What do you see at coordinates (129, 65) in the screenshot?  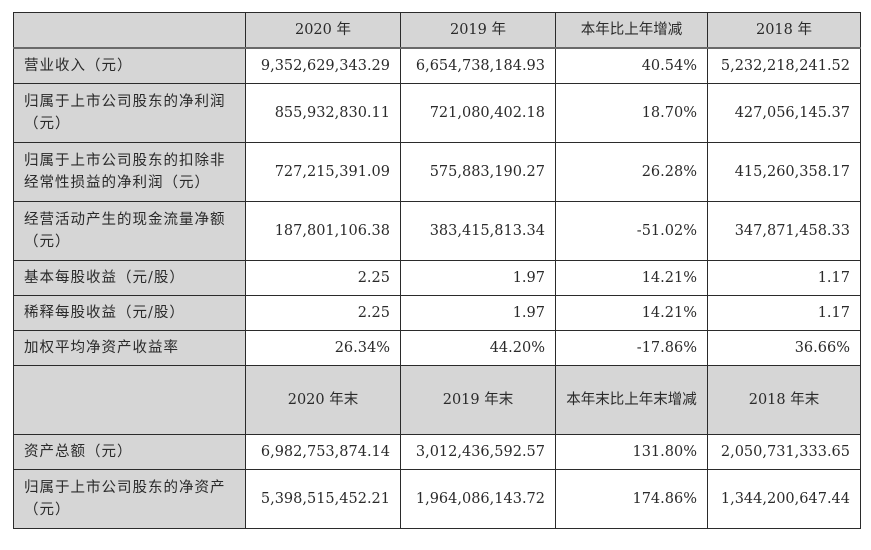 I see `row-label: 营业收入（元）` at bounding box center [129, 65].